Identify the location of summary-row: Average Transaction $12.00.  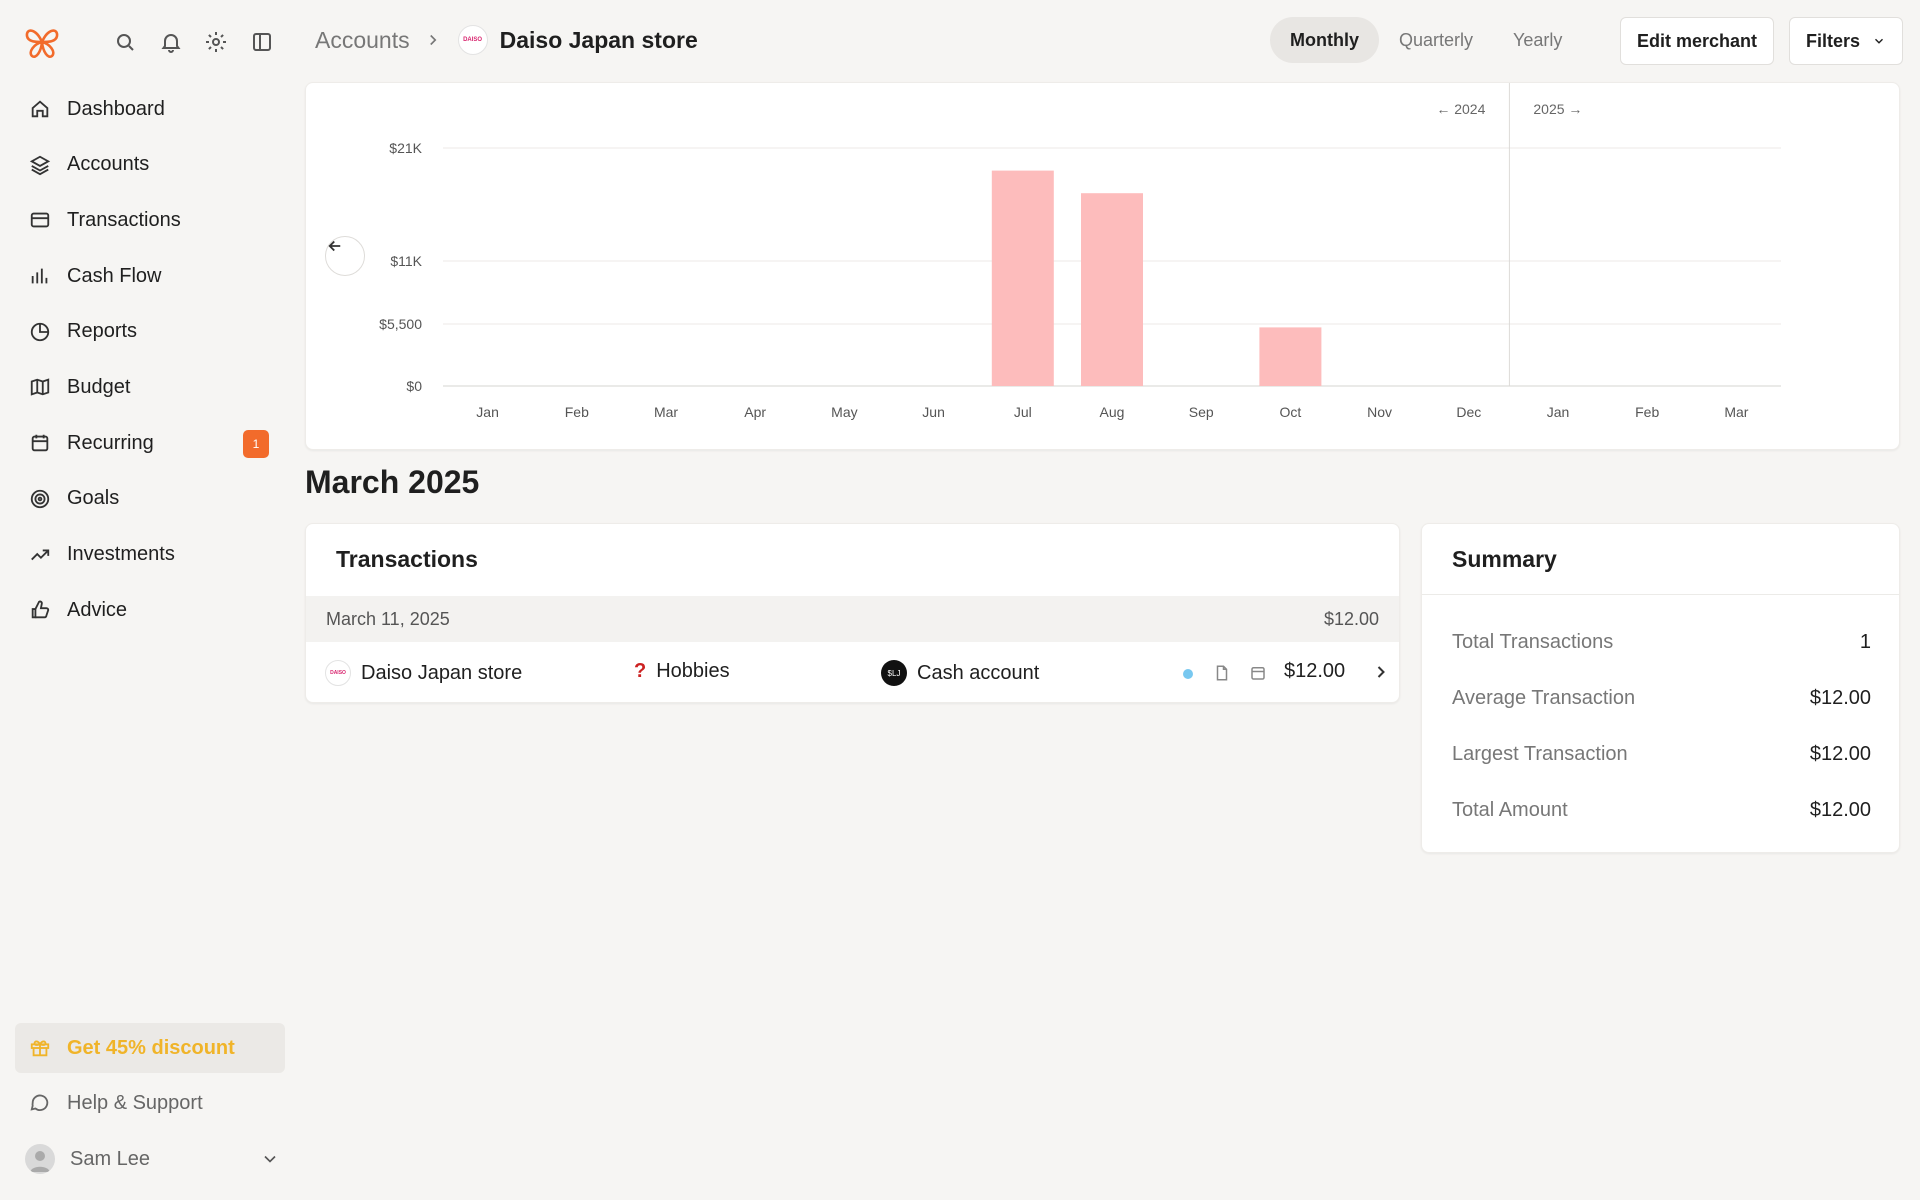
(1661, 698).